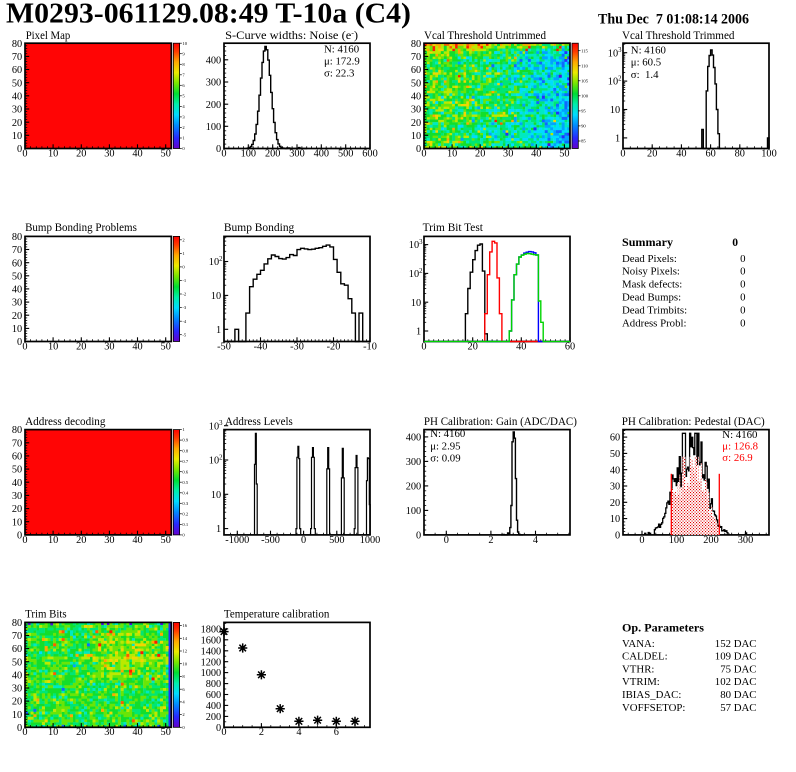 This screenshot has width=796, height=772. Describe the element at coordinates (673, 19) in the screenshot. I see `svg-text: Thu Dec 7 01:08:14 2006` at that location.